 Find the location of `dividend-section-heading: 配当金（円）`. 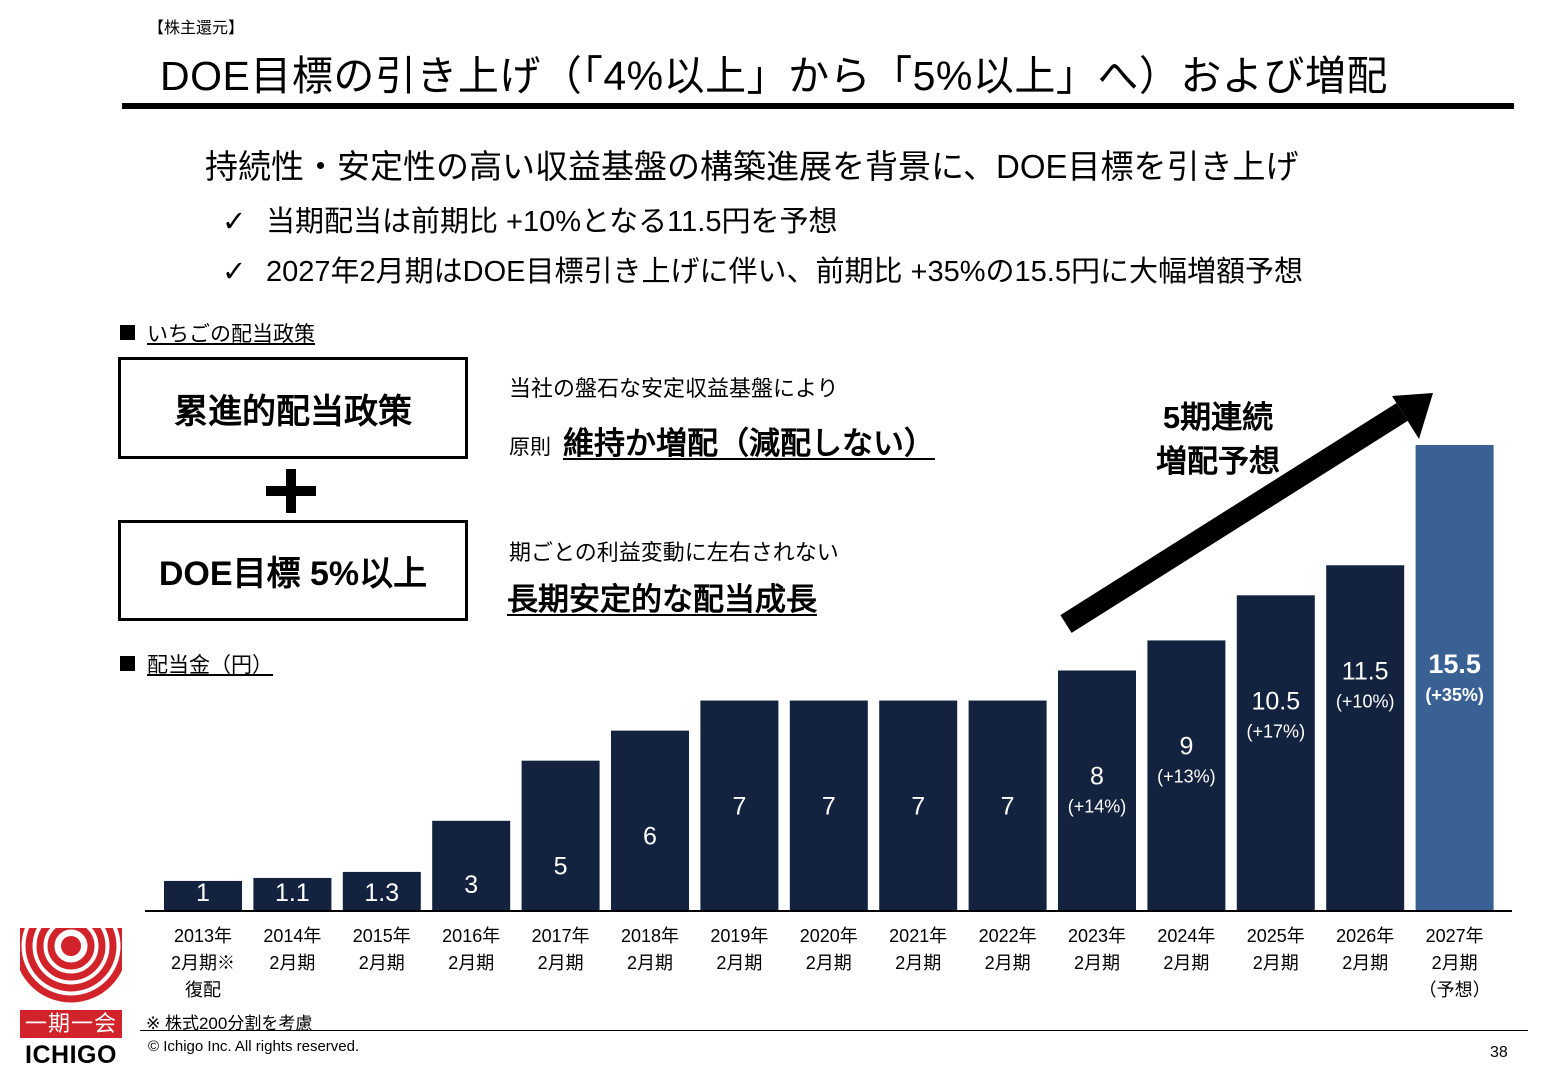

dividend-section-heading: 配当金（円） is located at coordinates (196, 664).